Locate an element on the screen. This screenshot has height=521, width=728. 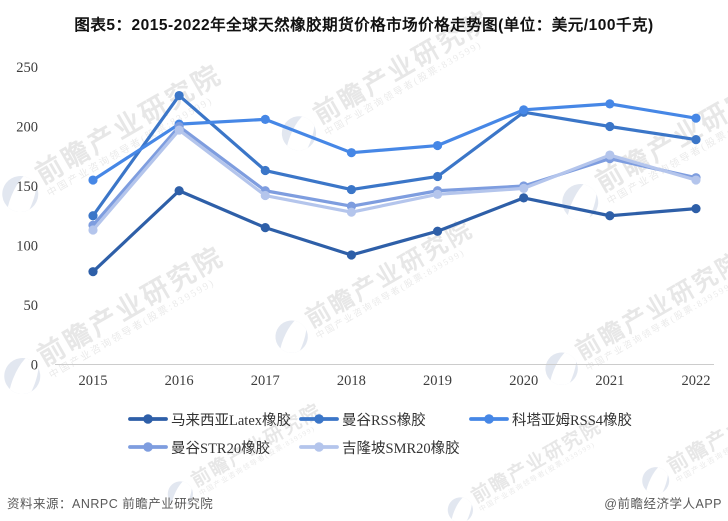
data-point-kottayam-rss4-2020 is located at coordinates (524, 110).